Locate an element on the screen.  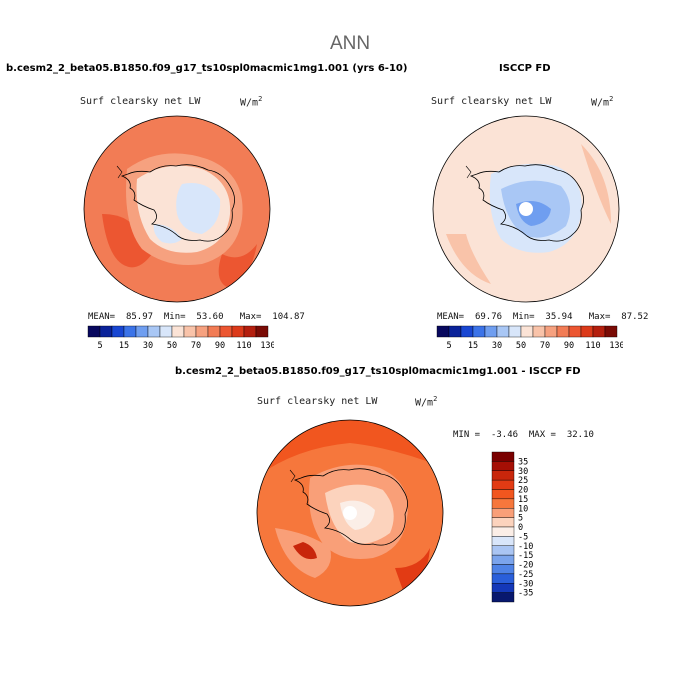
panel-2-colorbar-tick-label: 5 is located at coordinates (448, 346).